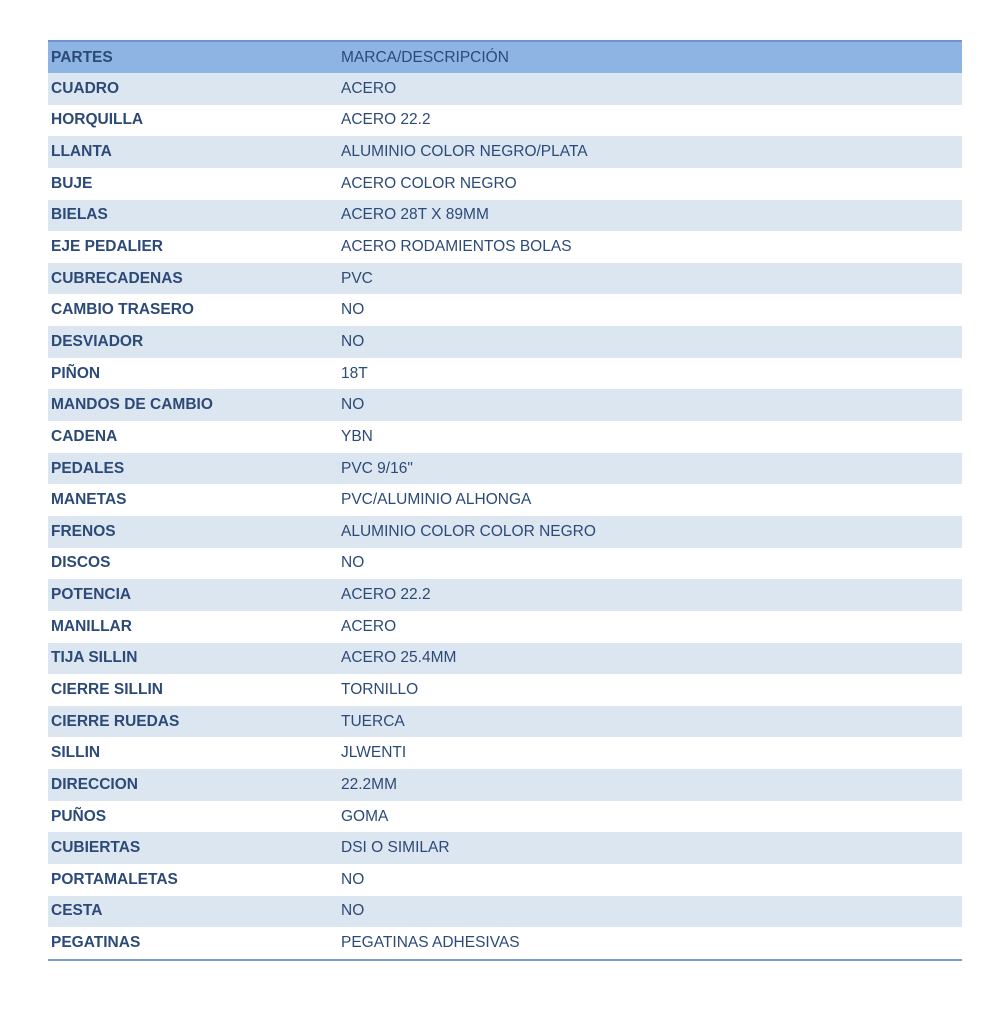  What do you see at coordinates (81, 152) in the screenshot?
I see `part-name-cell: LLANTA` at bounding box center [81, 152].